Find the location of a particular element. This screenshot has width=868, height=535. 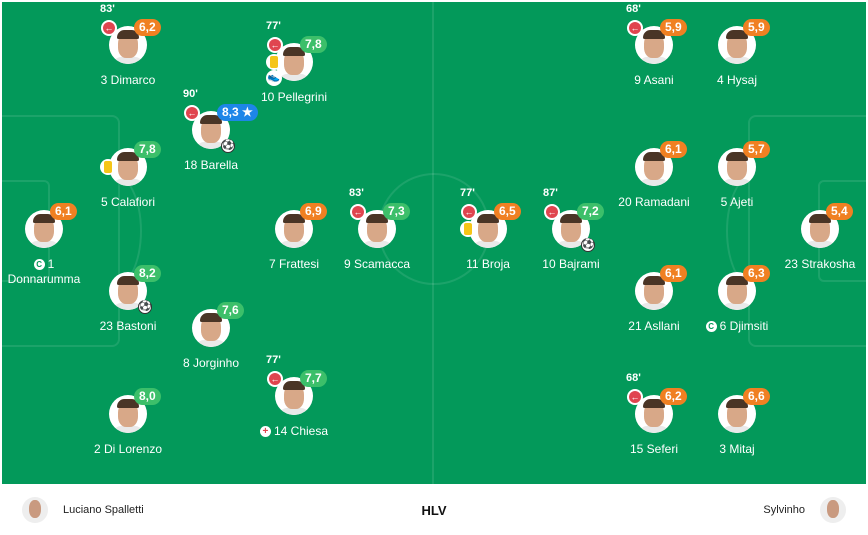

player-number: 3 is located at coordinates (722, 449).